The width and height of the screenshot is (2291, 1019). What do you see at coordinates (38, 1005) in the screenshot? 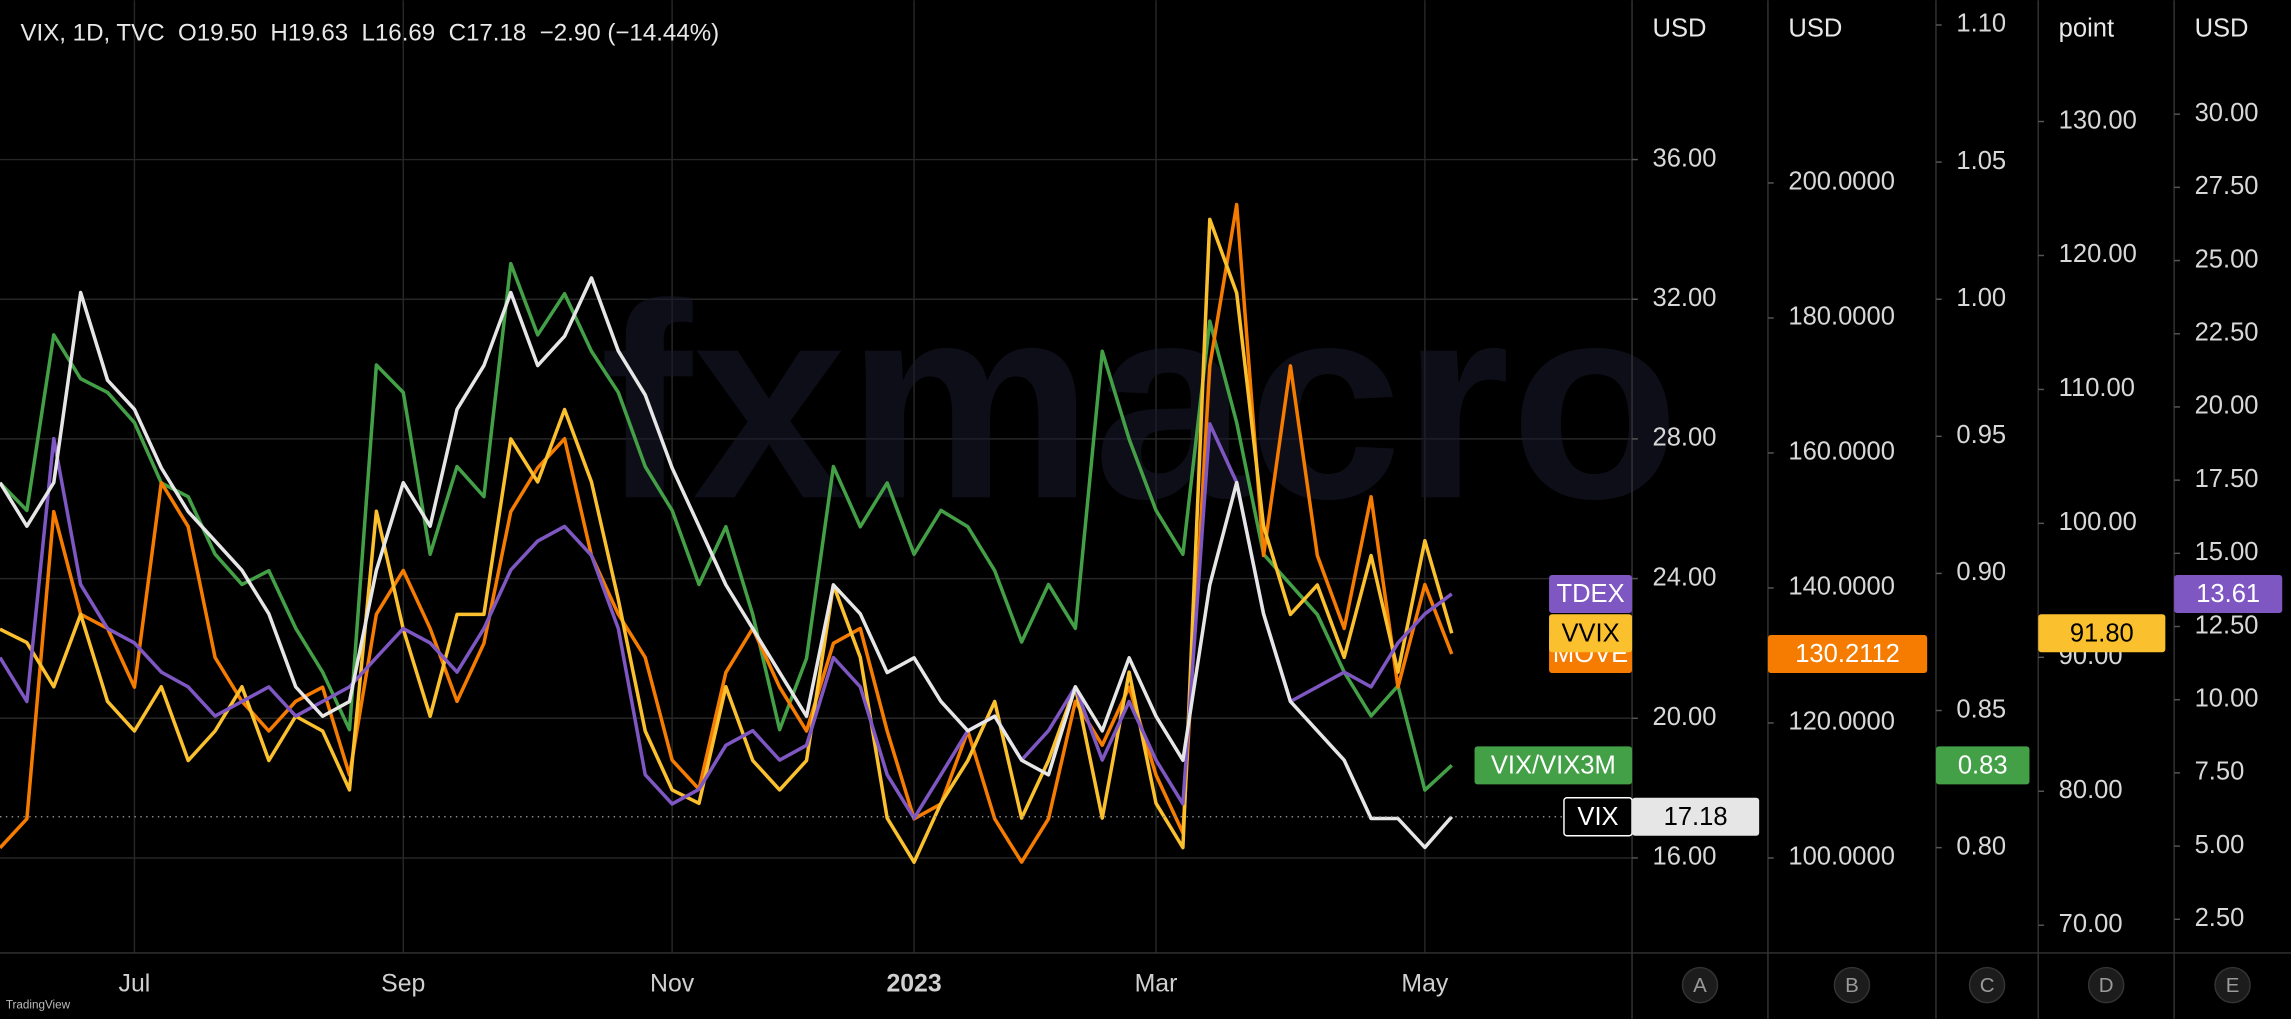
I see `brand: TradingView` at bounding box center [38, 1005].